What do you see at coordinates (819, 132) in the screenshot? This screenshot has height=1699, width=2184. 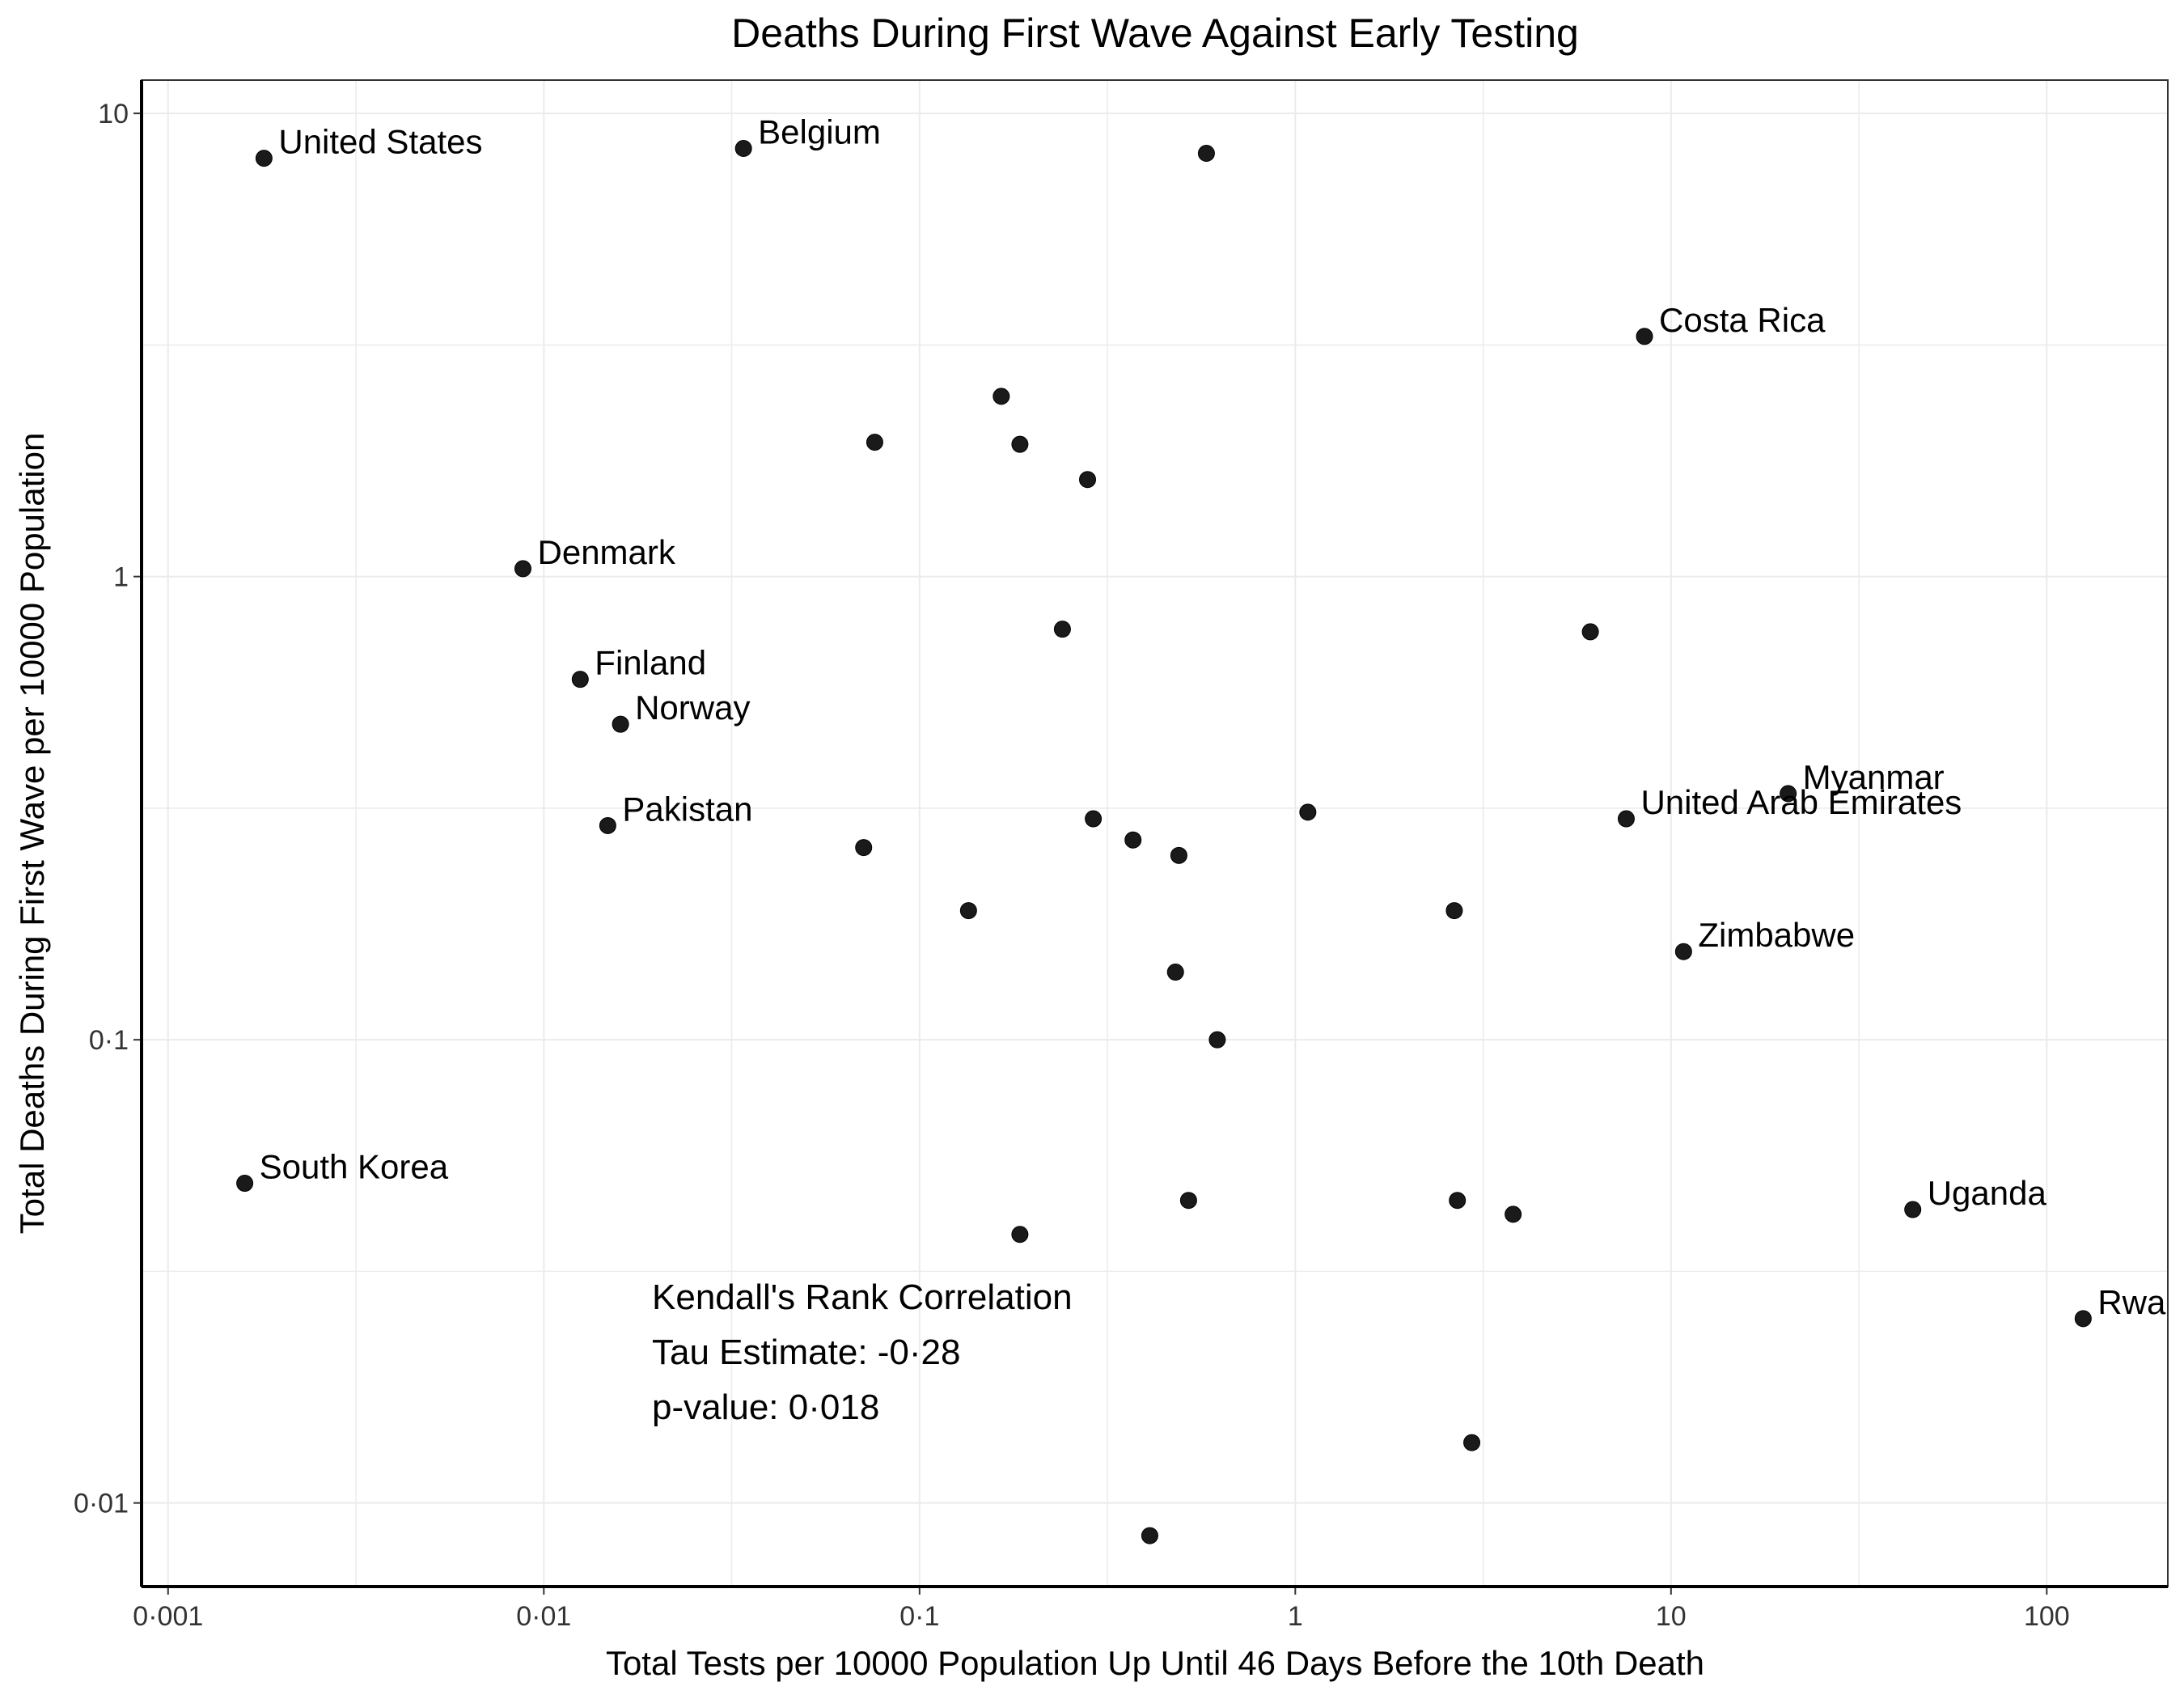 I see `point-label: Belgium` at bounding box center [819, 132].